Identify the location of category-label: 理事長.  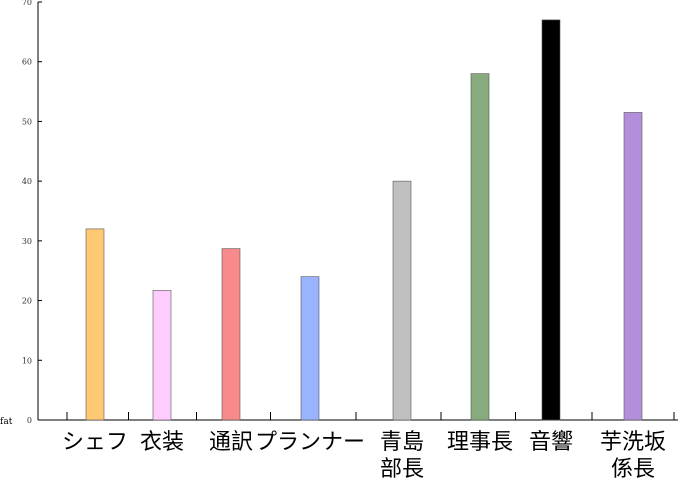
(480, 442).